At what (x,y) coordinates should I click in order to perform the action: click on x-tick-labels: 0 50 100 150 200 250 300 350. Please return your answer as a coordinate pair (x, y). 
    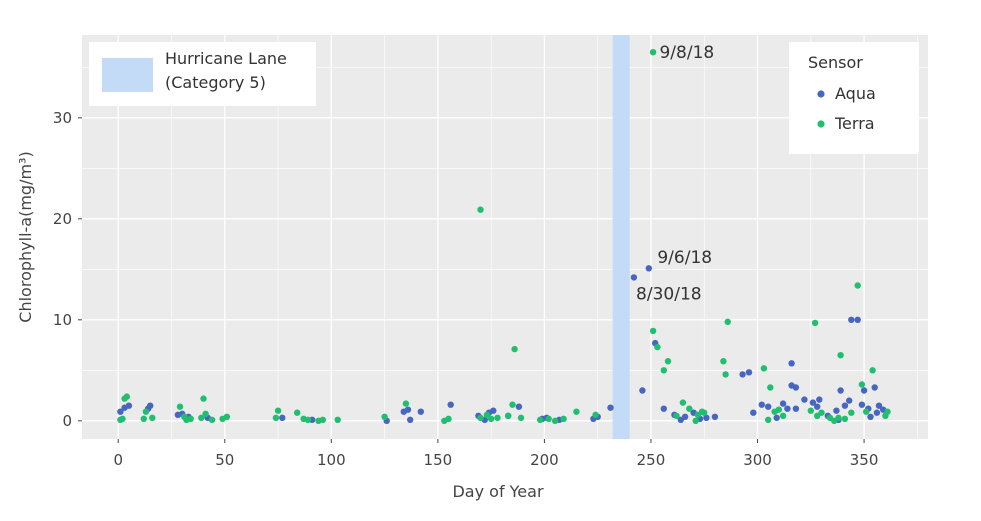
    Looking at the image, I should click on (495, 454).